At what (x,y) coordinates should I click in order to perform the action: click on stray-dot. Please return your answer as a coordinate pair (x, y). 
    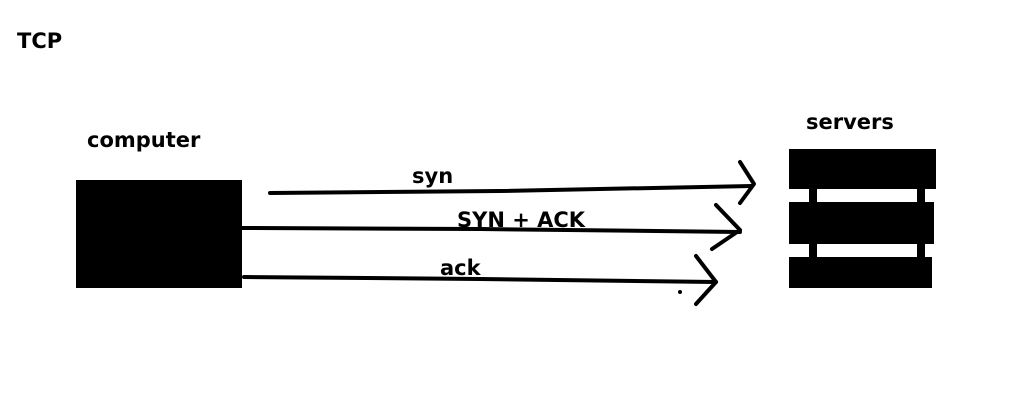
    Looking at the image, I should click on (680, 292).